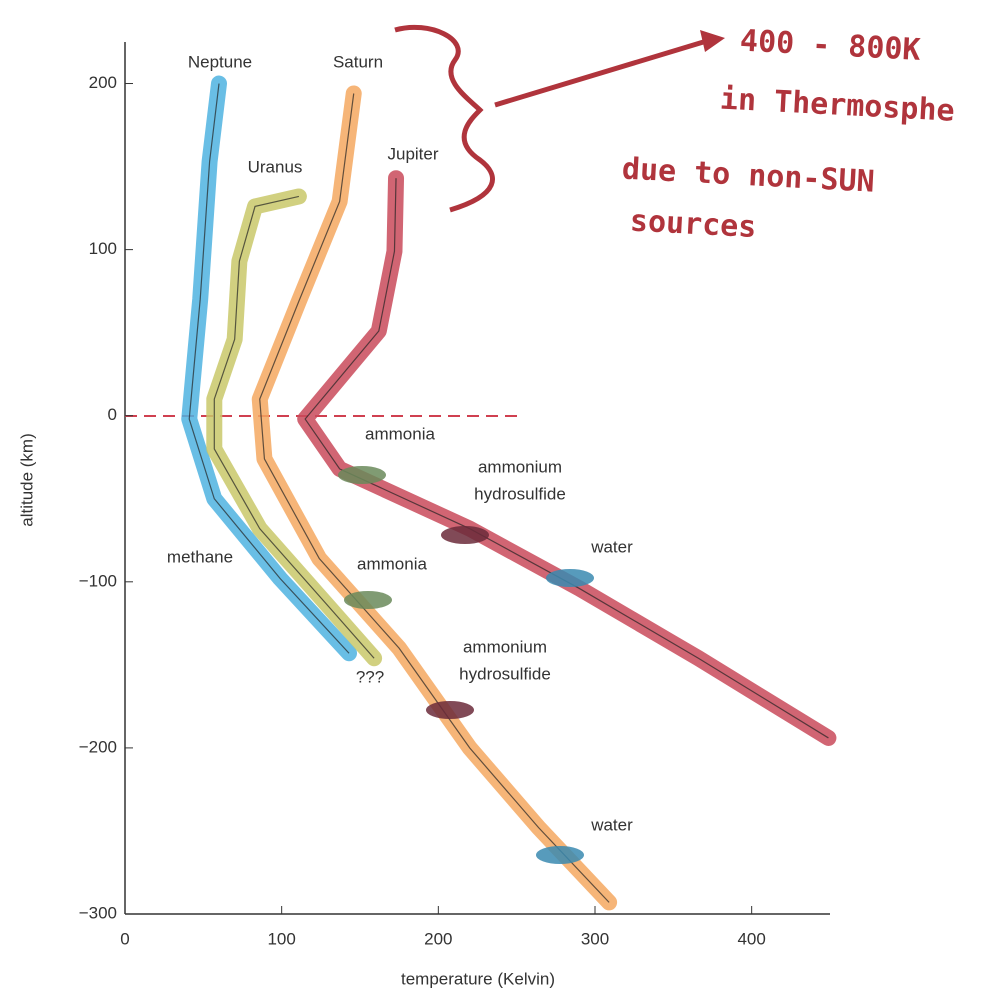 The height and width of the screenshot is (1002, 992). Describe the element at coordinates (220, 61) in the screenshot. I see `series-label: Neptune` at that location.